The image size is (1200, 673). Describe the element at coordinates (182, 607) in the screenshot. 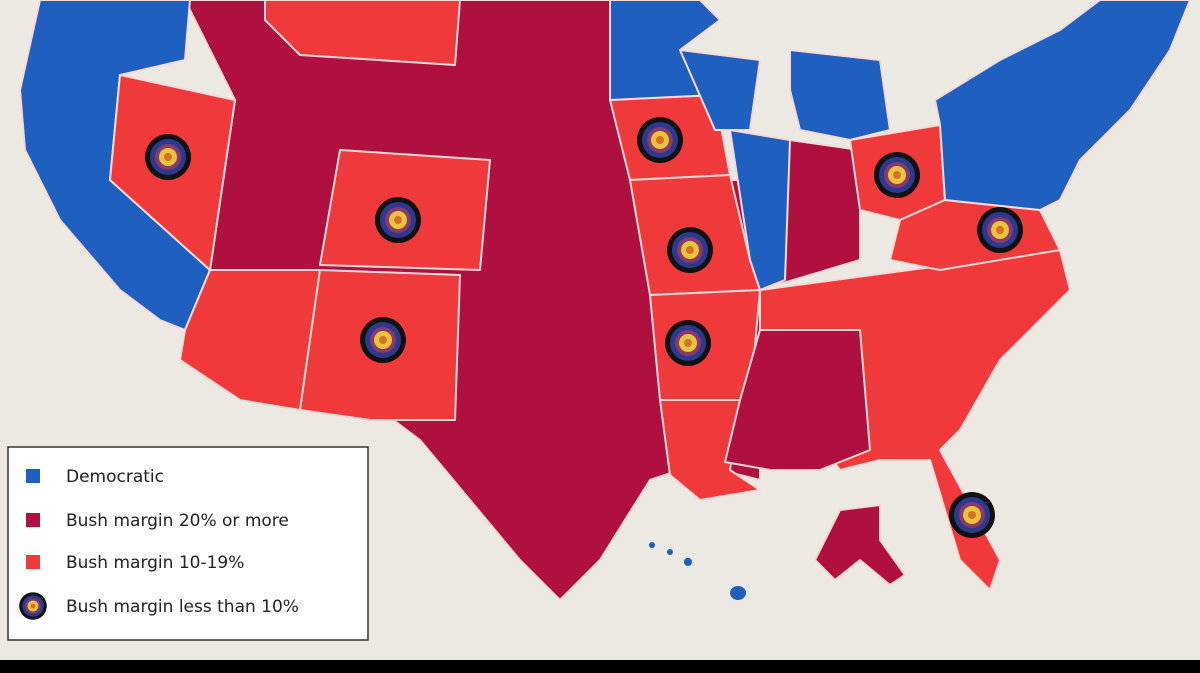

I see `legend-label: Bush margin less than 10%` at that location.